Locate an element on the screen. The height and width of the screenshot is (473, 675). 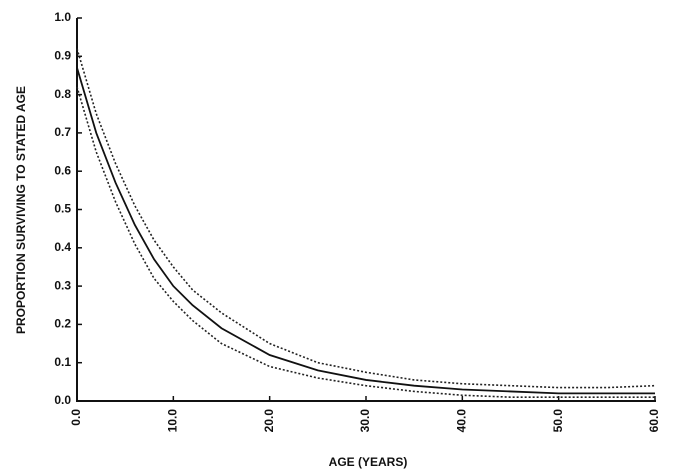
y-tick-label: 0.2 is located at coordinates (62, 324).